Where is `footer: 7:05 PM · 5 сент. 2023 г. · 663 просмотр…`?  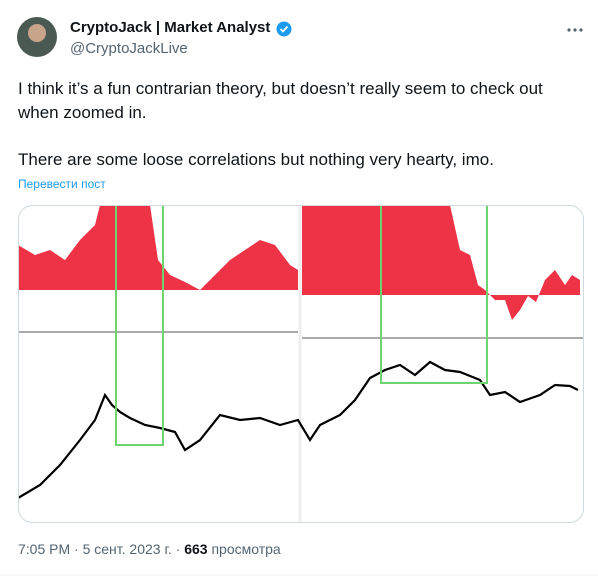
footer: 7:05 PM · 5 сент. 2023 г. · 663 просмотр… is located at coordinates (149, 549).